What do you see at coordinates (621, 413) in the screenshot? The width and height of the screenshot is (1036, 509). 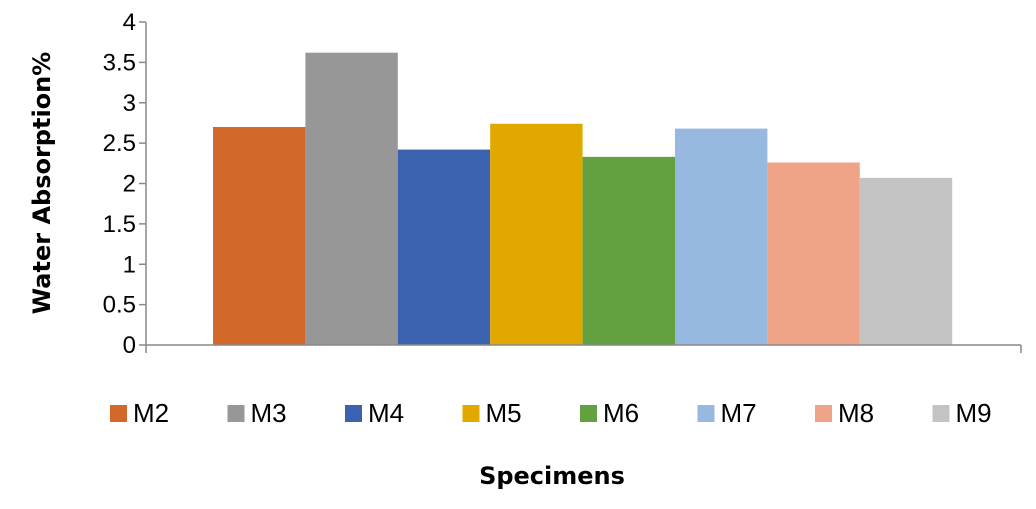 I see `legend-label: M6` at bounding box center [621, 413].